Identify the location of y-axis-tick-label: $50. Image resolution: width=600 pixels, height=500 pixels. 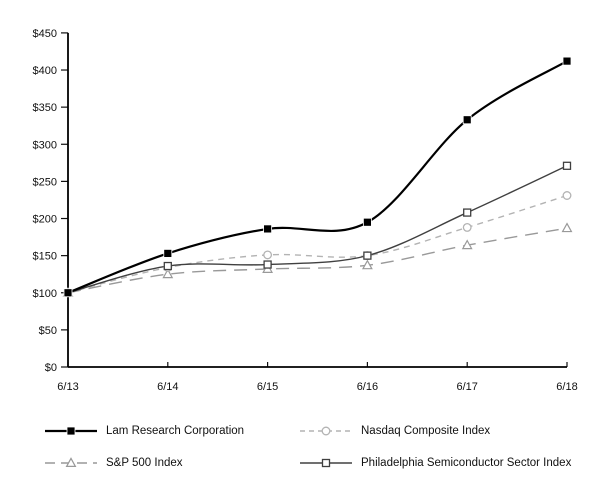
(48, 331).